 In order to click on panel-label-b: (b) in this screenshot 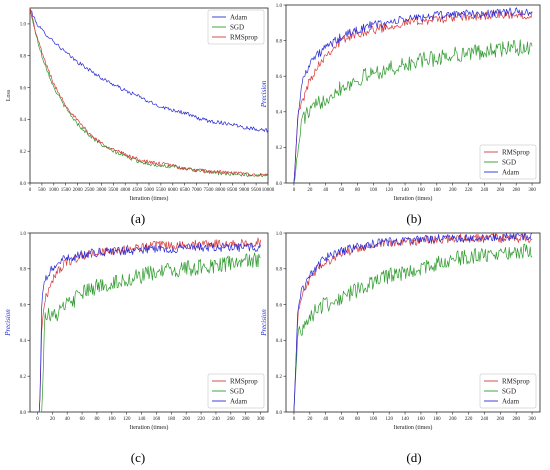, I will do `click(413, 218)`.